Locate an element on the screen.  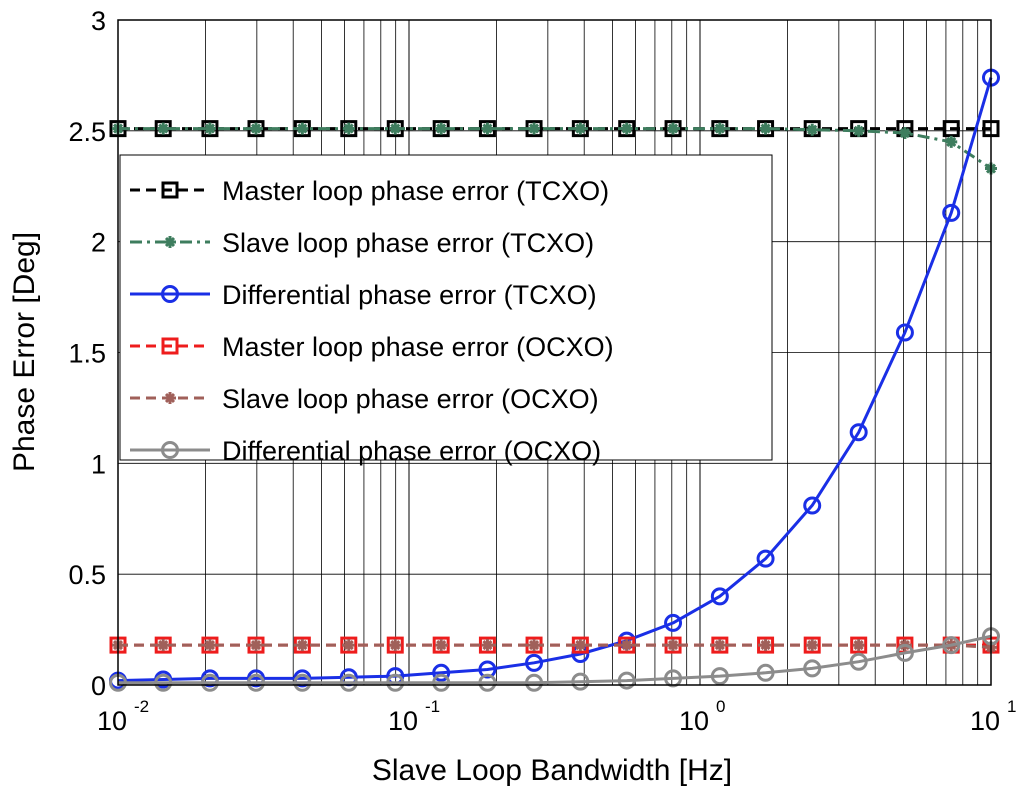
y-axis-label: Phase Error [Deg] is located at coordinates (24, 352).